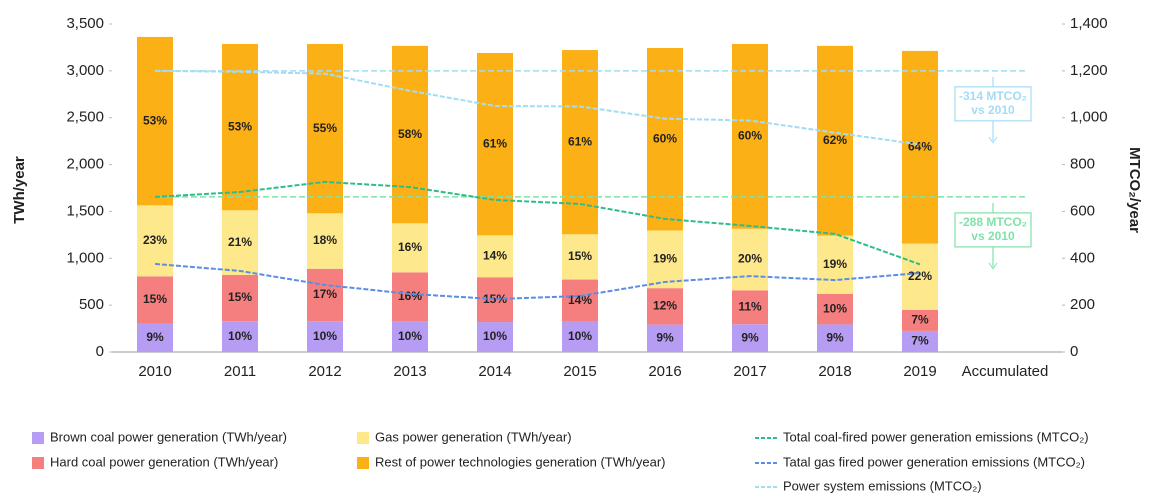  I want to click on bar-share-label: 11%, so click(750, 306).